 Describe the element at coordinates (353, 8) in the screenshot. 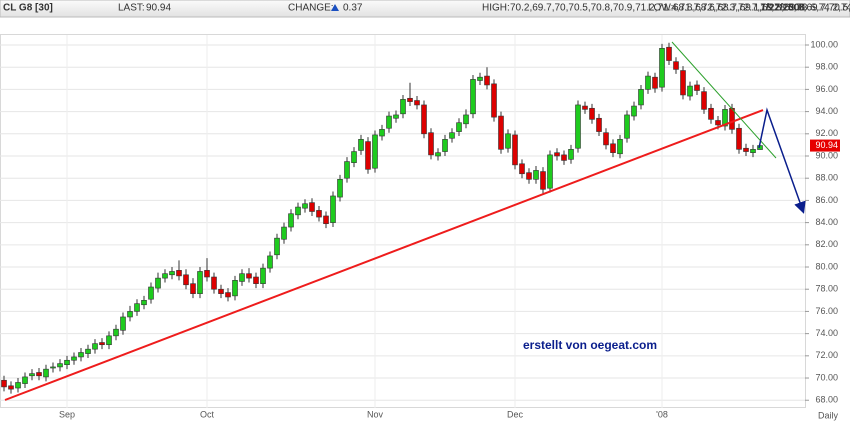

I see `change-value: 0.37` at that location.